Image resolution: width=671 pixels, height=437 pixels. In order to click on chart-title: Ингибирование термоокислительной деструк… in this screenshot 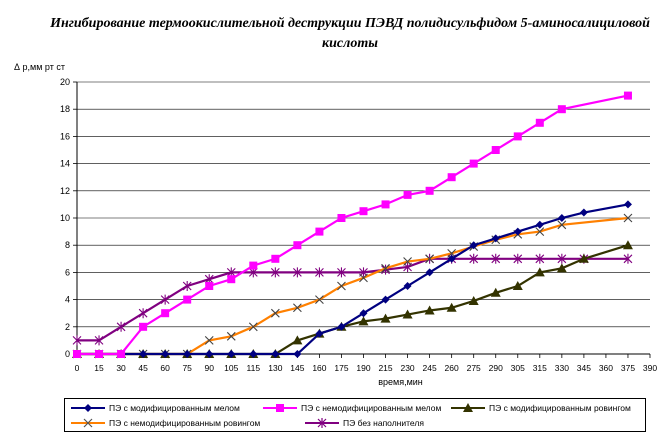, I will do `click(350, 33)`.